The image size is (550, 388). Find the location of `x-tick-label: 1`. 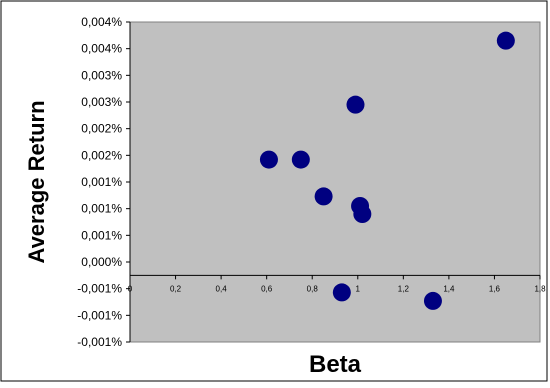

x-tick-label: 1 is located at coordinates (358, 288).